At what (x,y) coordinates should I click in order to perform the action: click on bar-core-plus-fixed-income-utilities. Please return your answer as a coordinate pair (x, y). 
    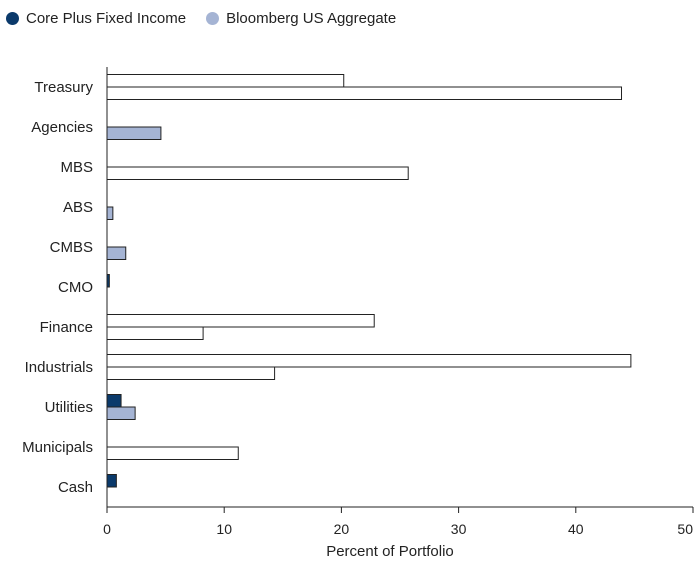
    Looking at the image, I should click on (114, 401).